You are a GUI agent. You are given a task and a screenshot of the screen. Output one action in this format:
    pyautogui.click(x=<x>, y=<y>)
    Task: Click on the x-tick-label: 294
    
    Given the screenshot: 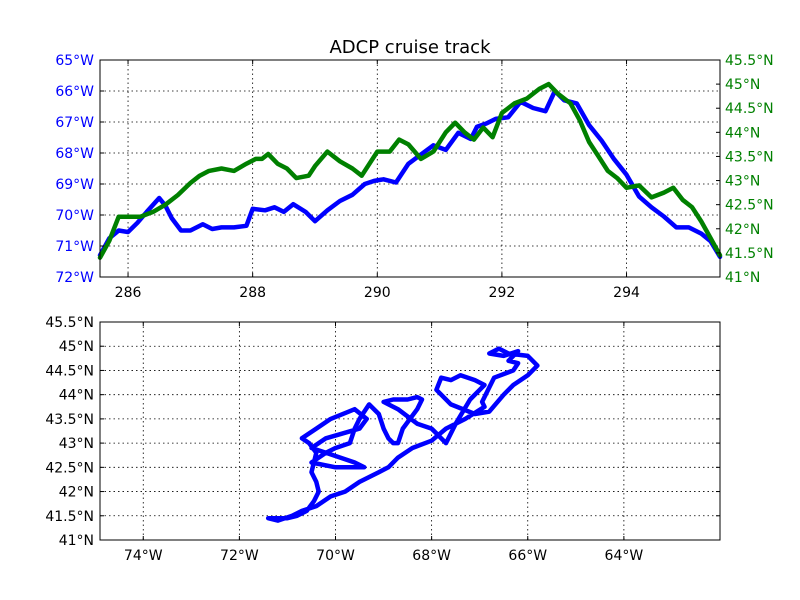 What is the action you would take?
    pyautogui.click(x=626, y=293)
    